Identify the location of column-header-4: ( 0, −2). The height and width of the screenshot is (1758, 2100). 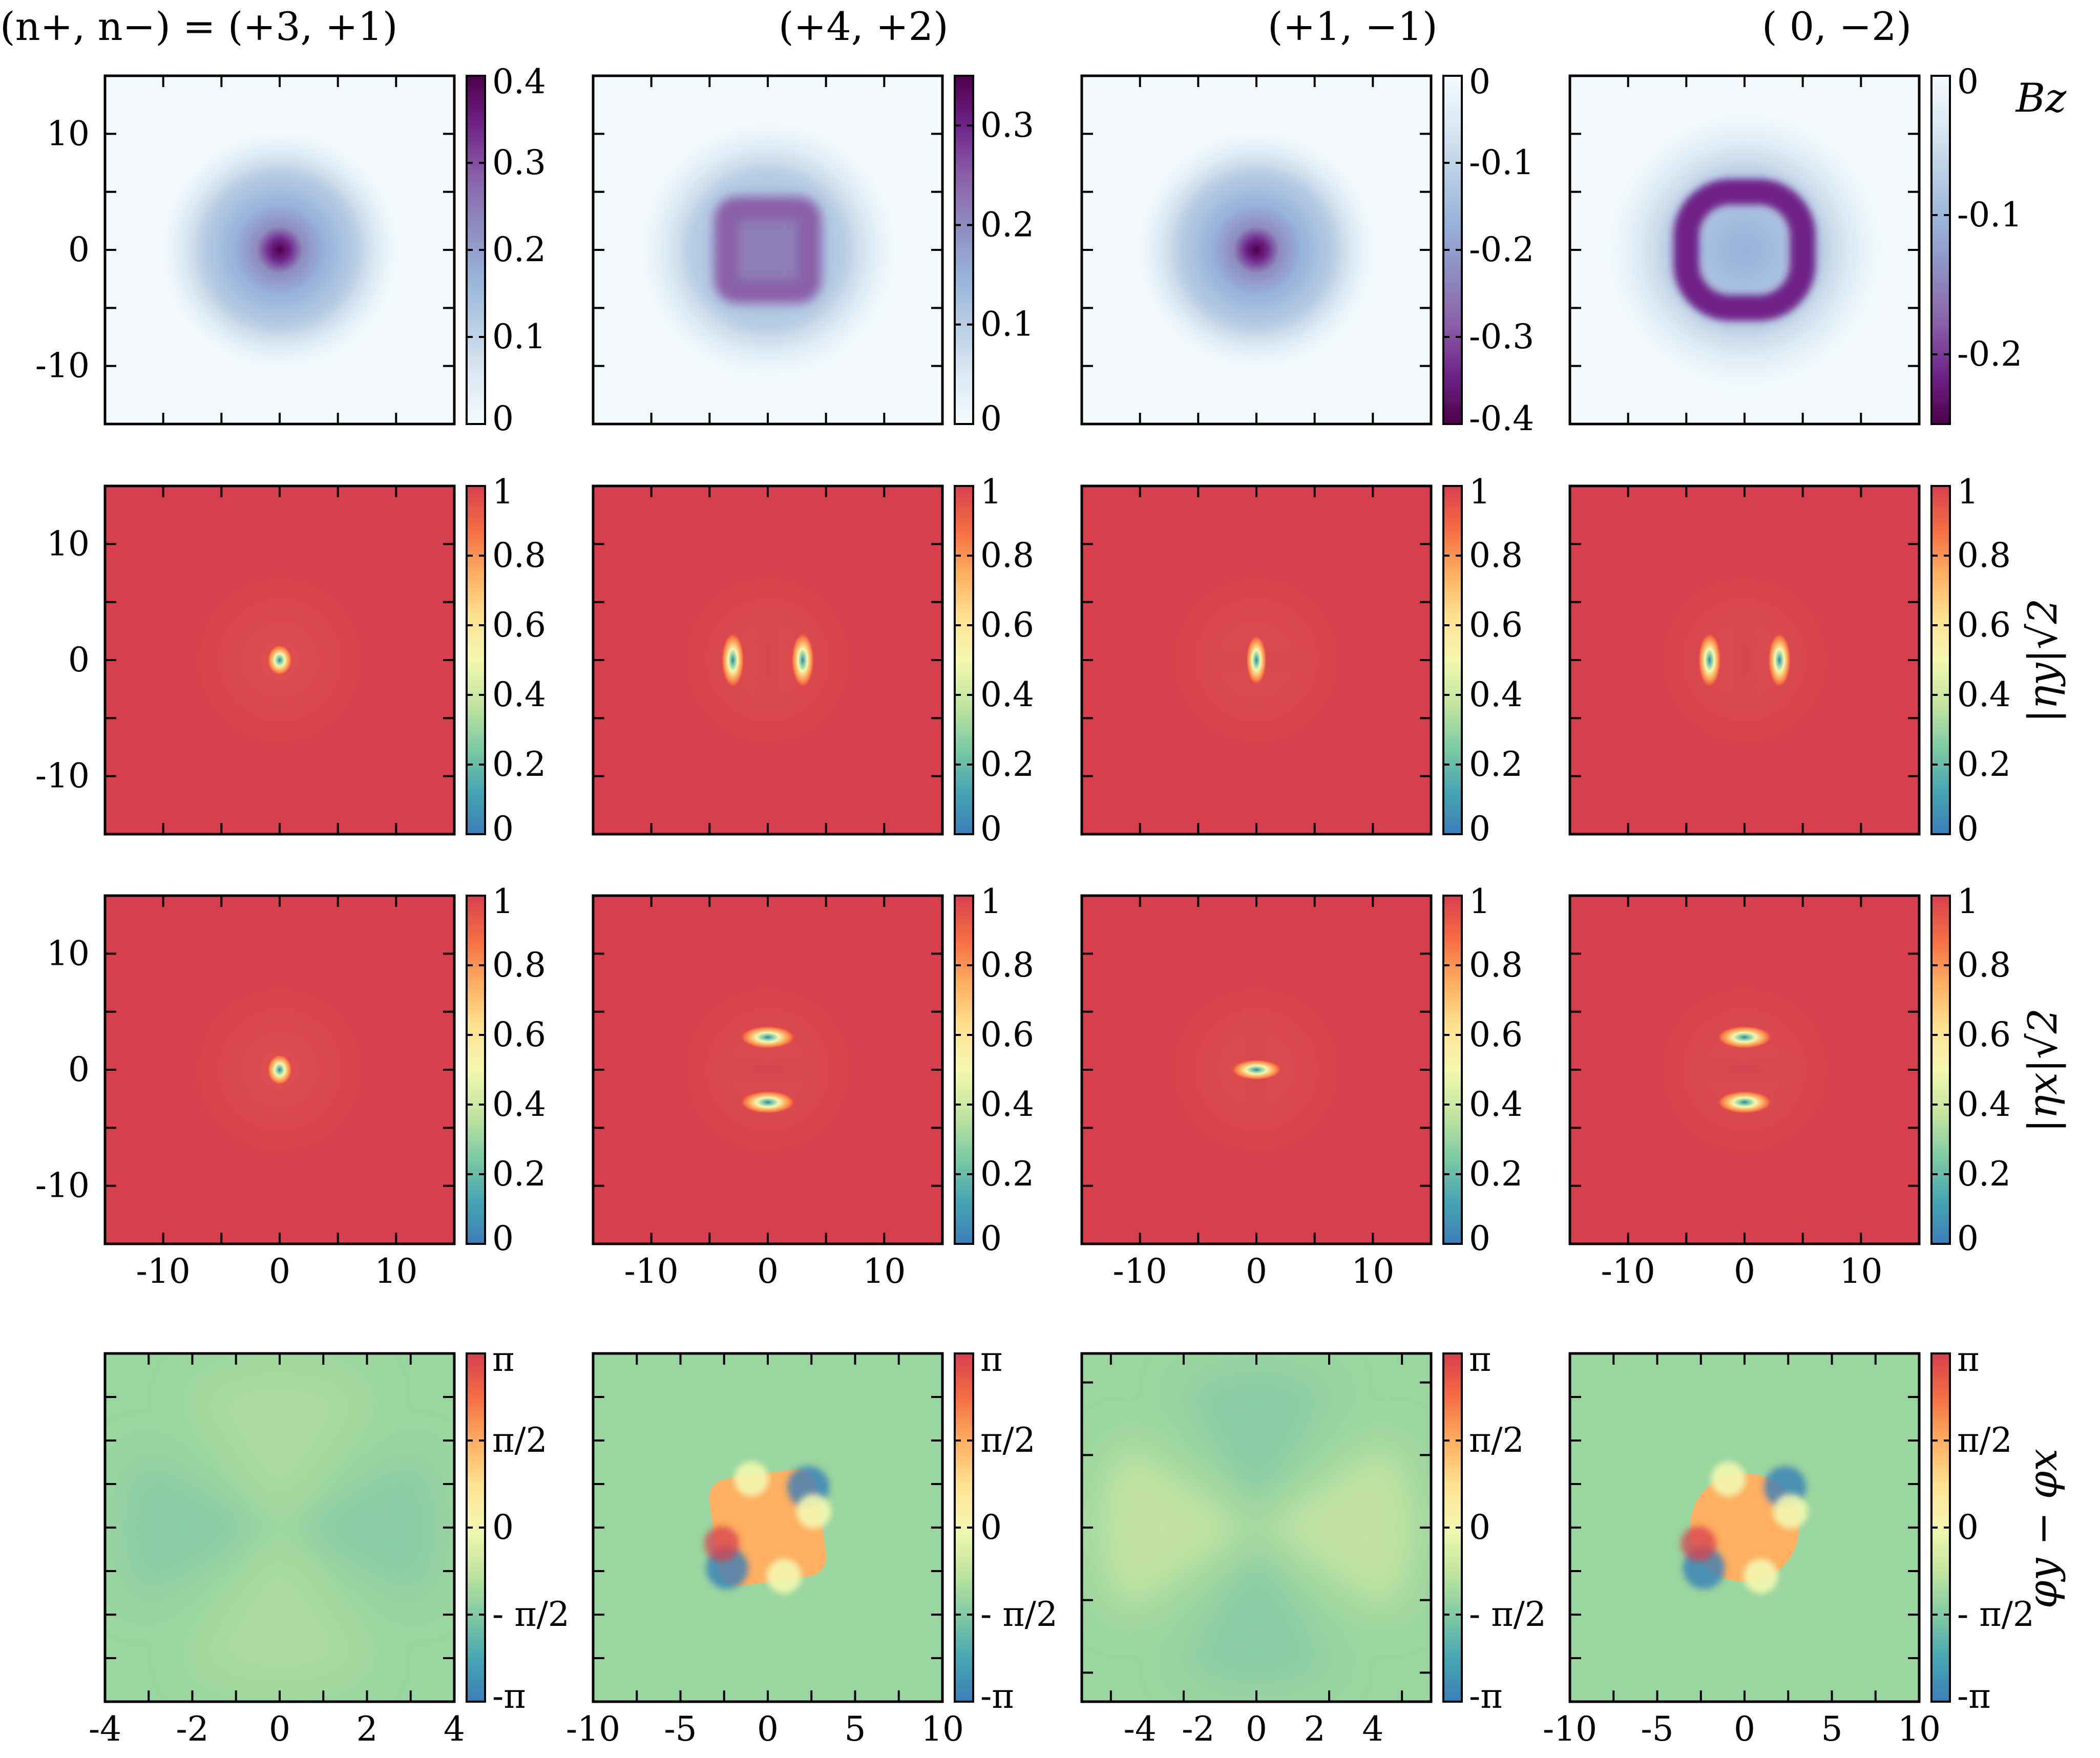
(1837, 26).